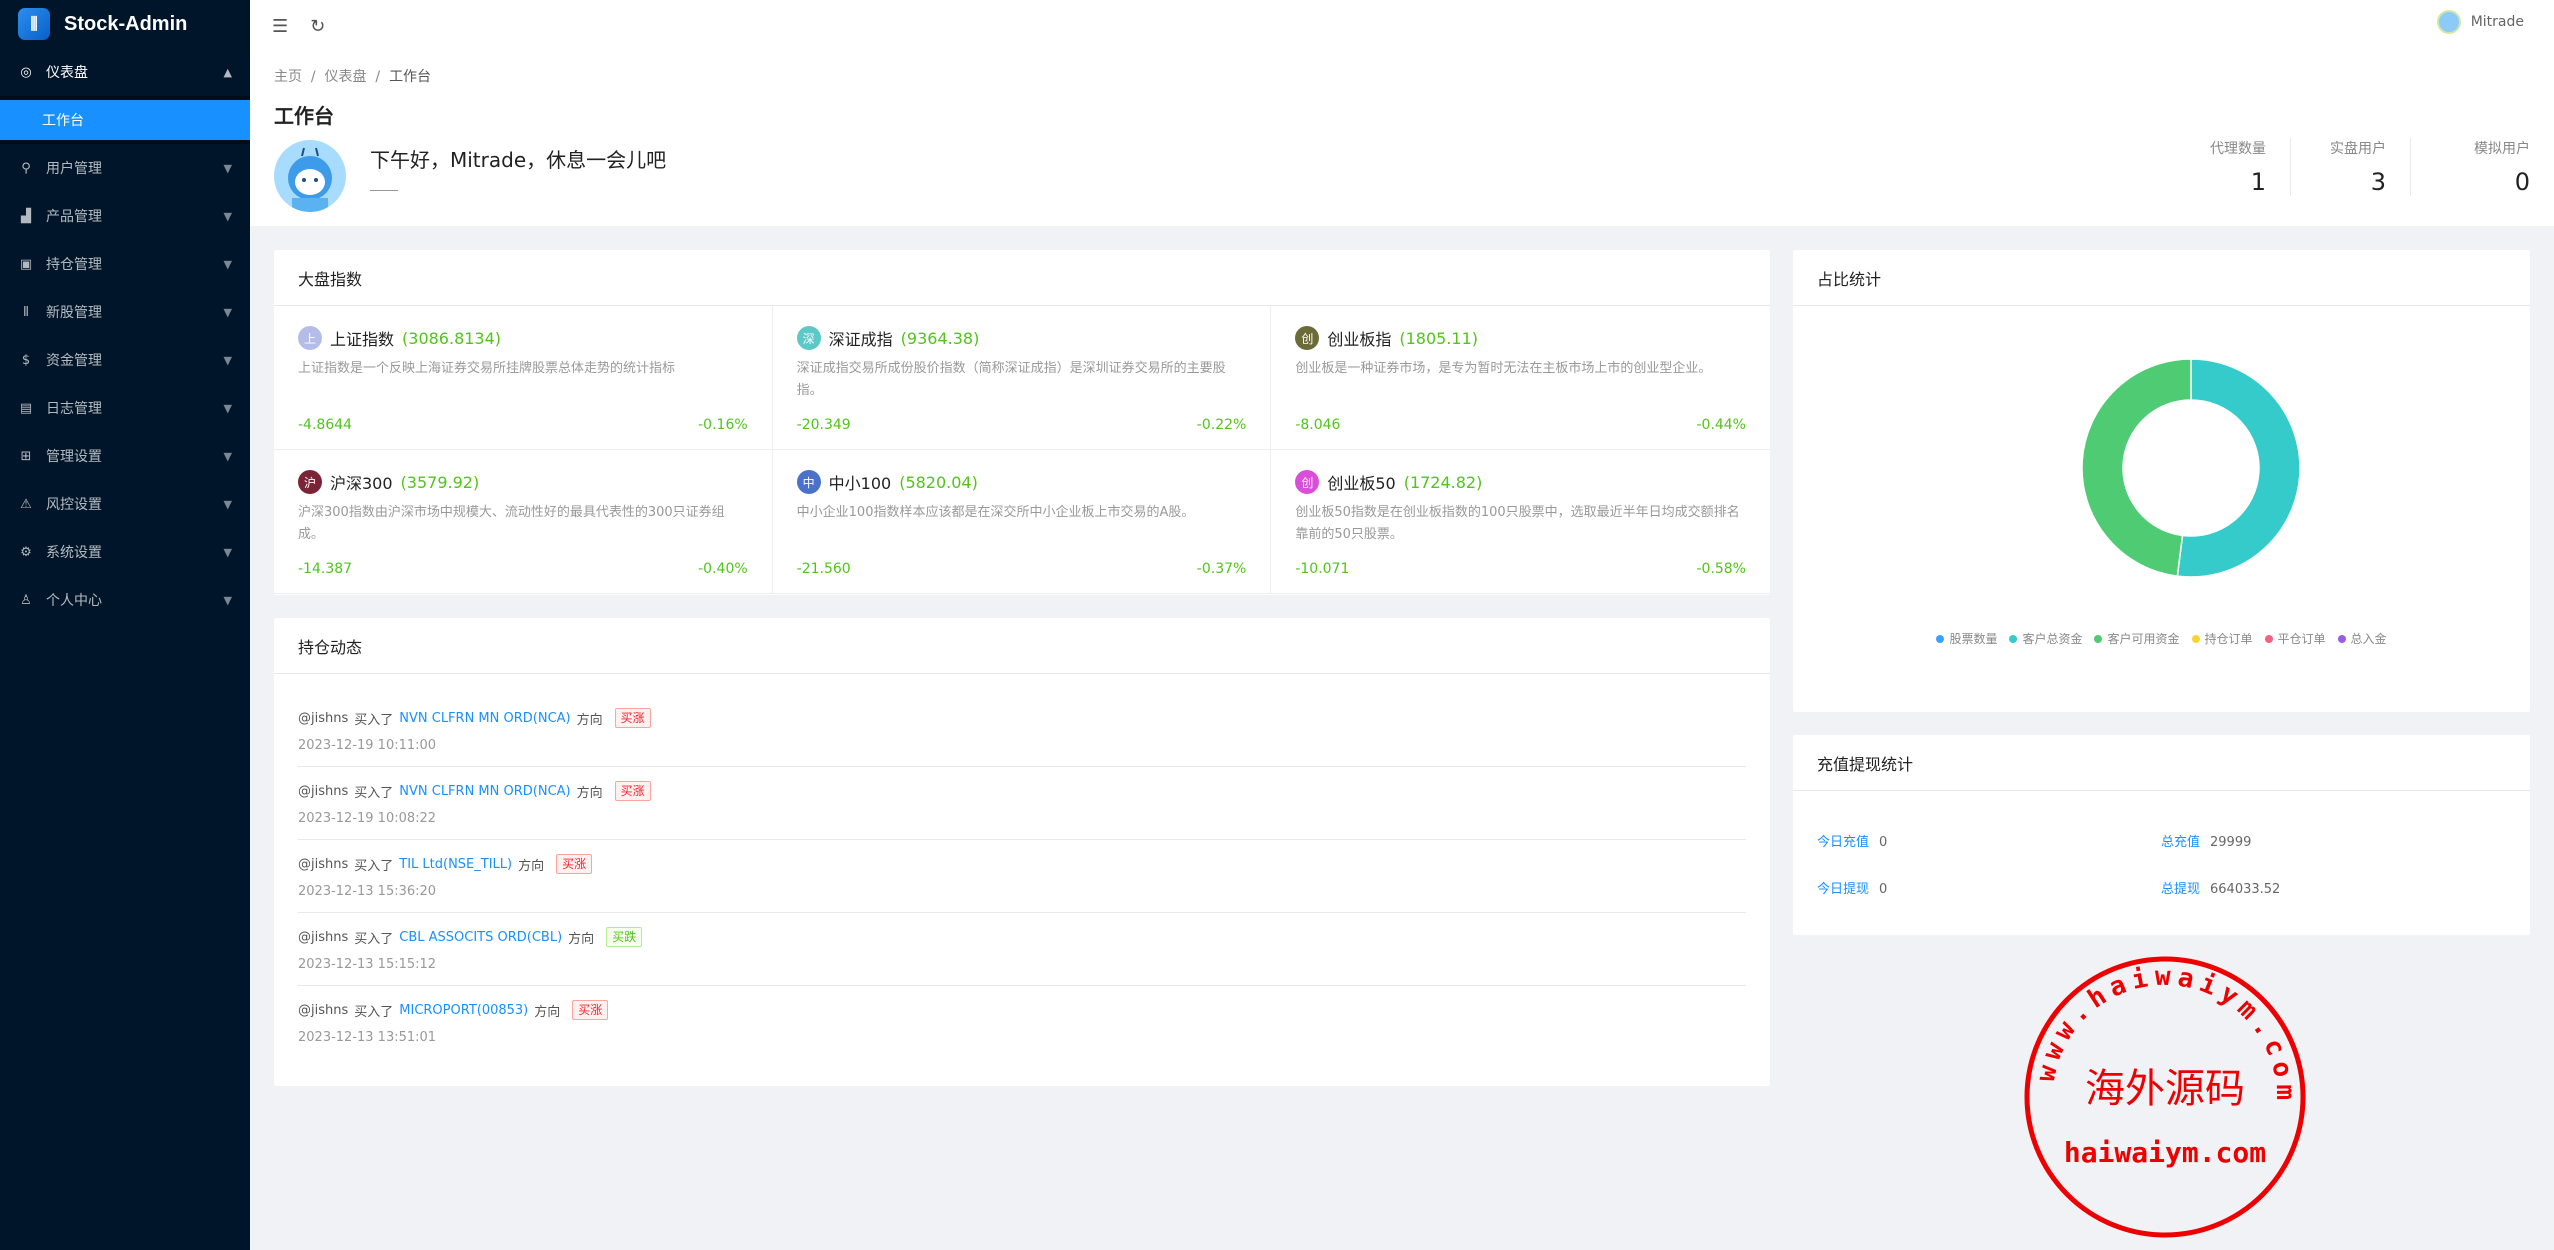 This screenshot has width=2554, height=1250. What do you see at coordinates (481, 937) in the screenshot?
I see `activity-stock-link: CBL ASSOCITS ORD(CBL)` at bounding box center [481, 937].